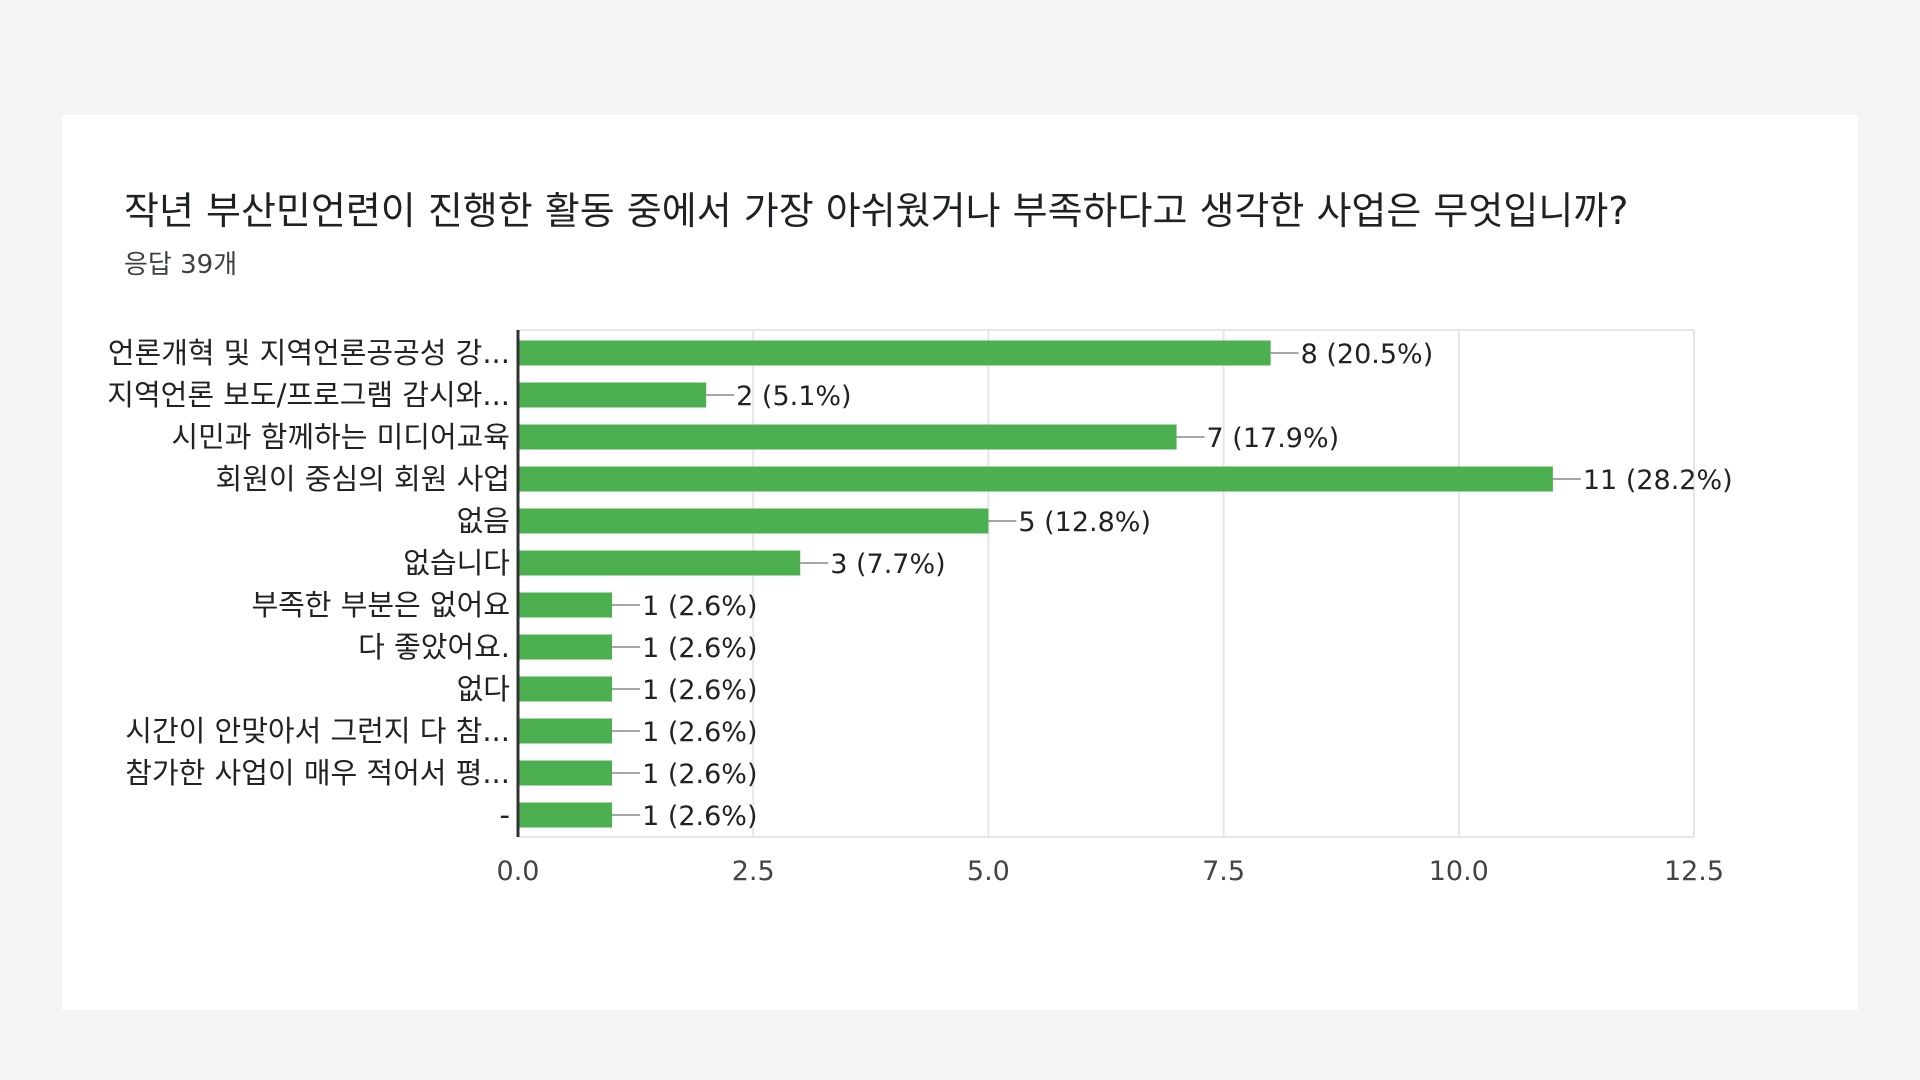 This screenshot has height=1080, width=1920. I want to click on x-tick-label: 2.5, so click(753, 871).